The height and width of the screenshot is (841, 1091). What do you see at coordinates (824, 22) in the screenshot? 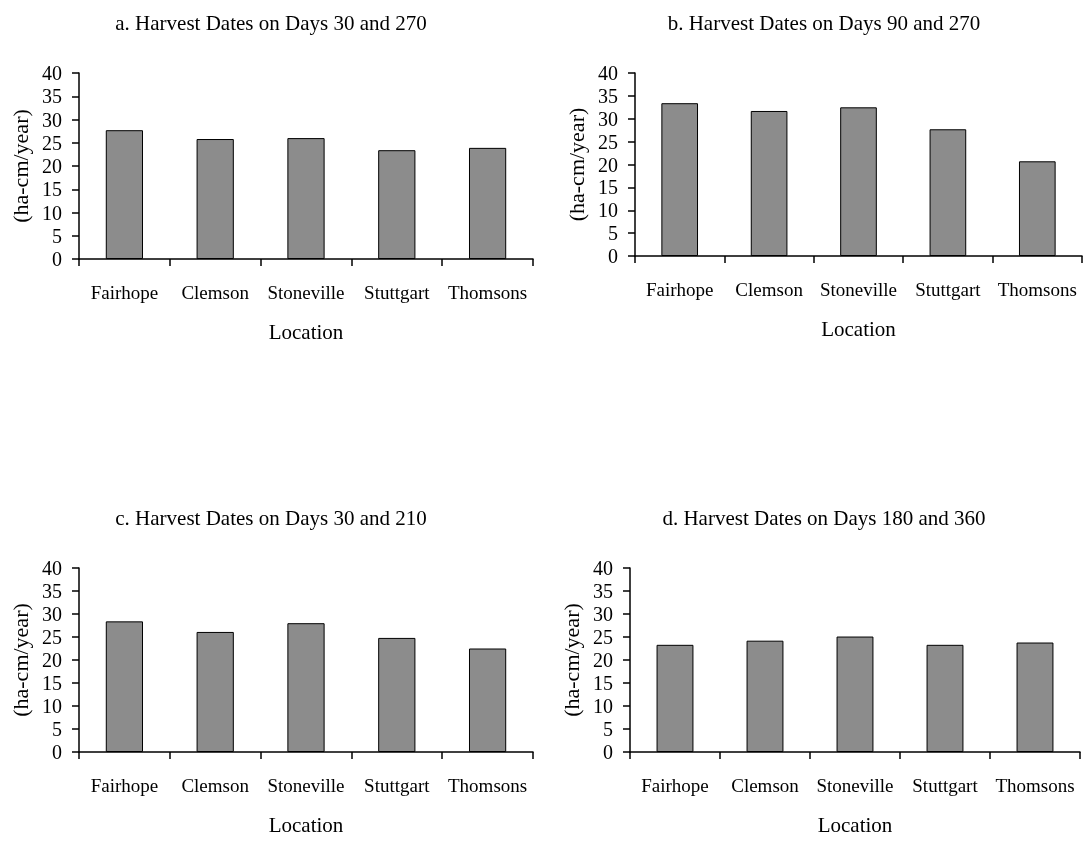
I see `chart-title: b. Harvest Dates on Days 90 and 270` at bounding box center [824, 22].